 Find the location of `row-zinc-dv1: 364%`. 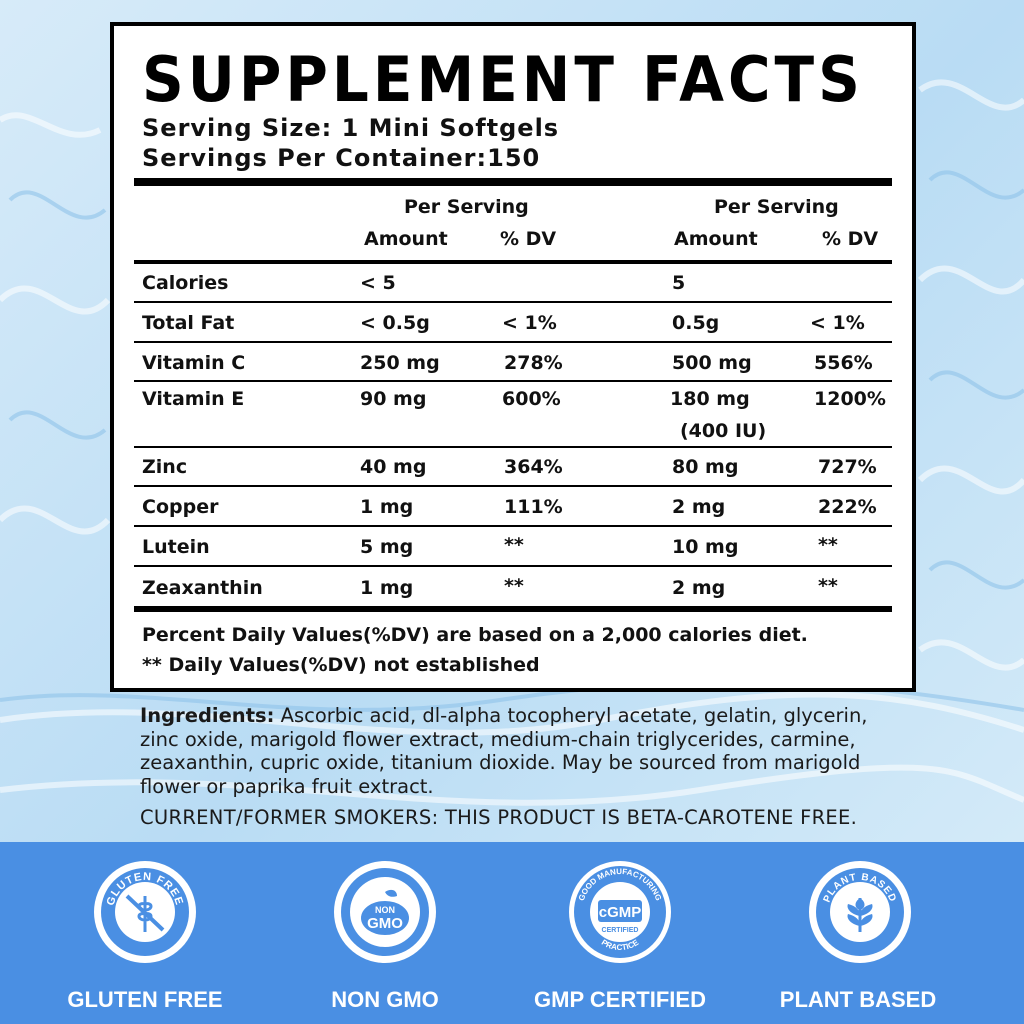

row-zinc-dv1: 364% is located at coordinates (533, 467).